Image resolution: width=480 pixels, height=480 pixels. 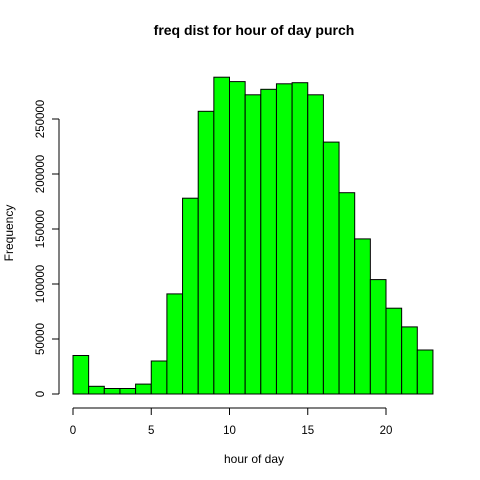 I want to click on x-tick-label: 15, so click(x=307, y=431).